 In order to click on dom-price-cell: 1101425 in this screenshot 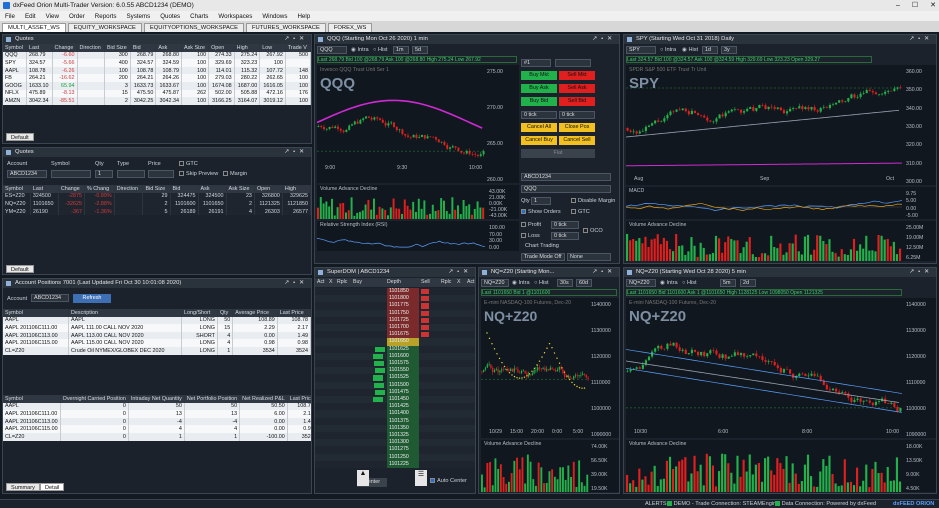, I will do `click(403, 407)`.